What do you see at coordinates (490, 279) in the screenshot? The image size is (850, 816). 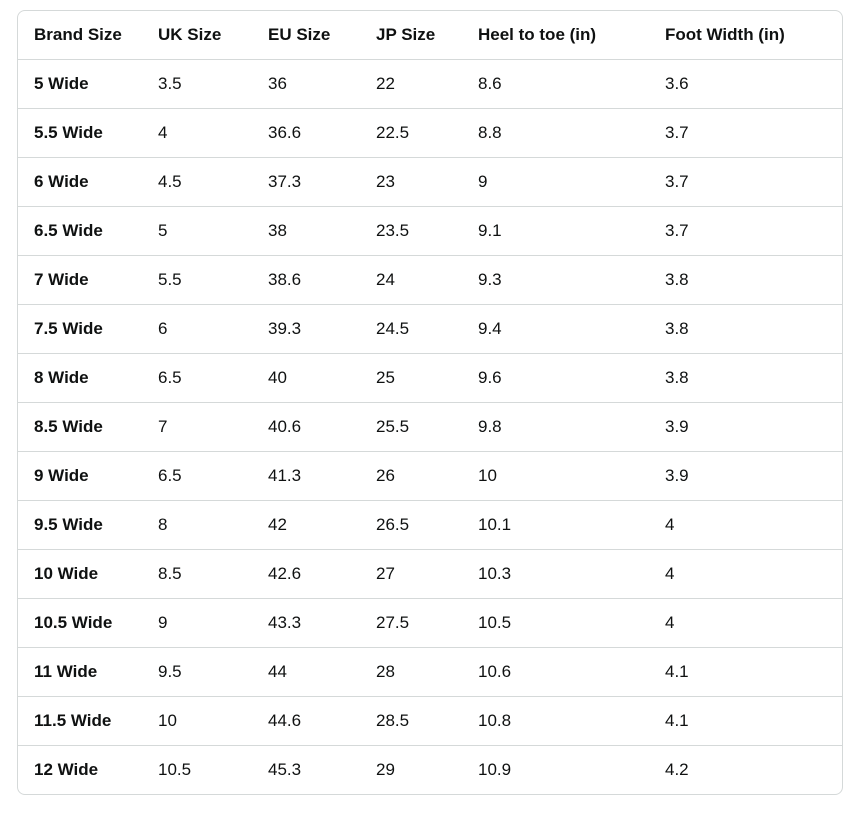 I see `table-cell: 9.3` at bounding box center [490, 279].